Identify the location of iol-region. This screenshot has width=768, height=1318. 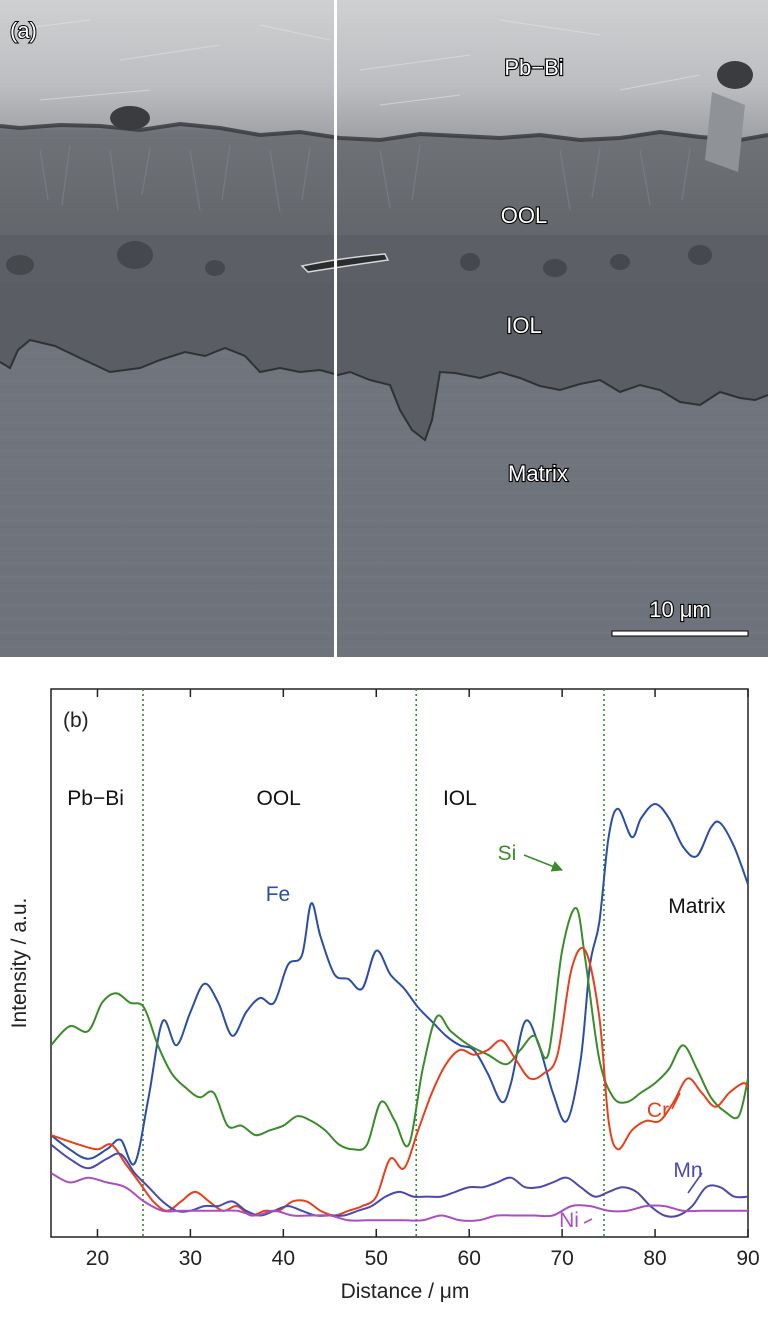
(384, 360).